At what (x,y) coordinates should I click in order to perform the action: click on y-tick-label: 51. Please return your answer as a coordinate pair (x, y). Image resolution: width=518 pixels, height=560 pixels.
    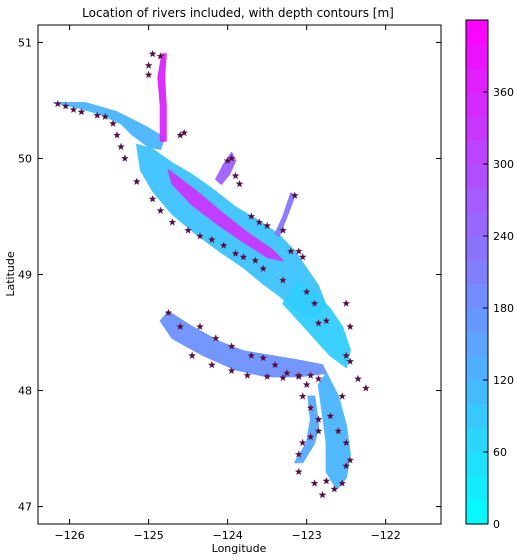
    Looking at the image, I should click on (25, 42).